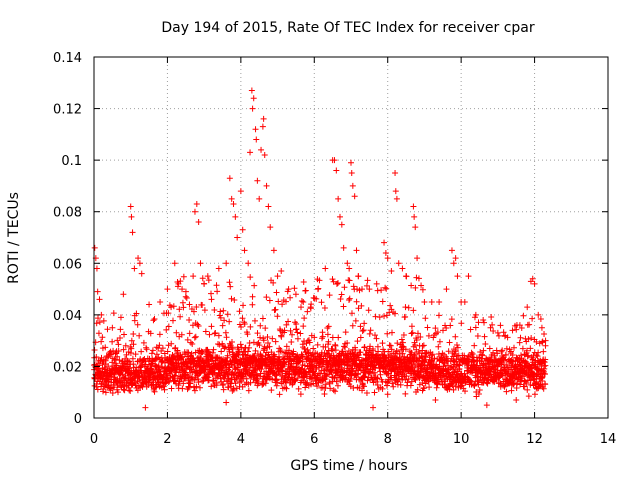 This screenshot has height=480, width=640. I want to click on x-tick-label: 10, so click(461, 439).